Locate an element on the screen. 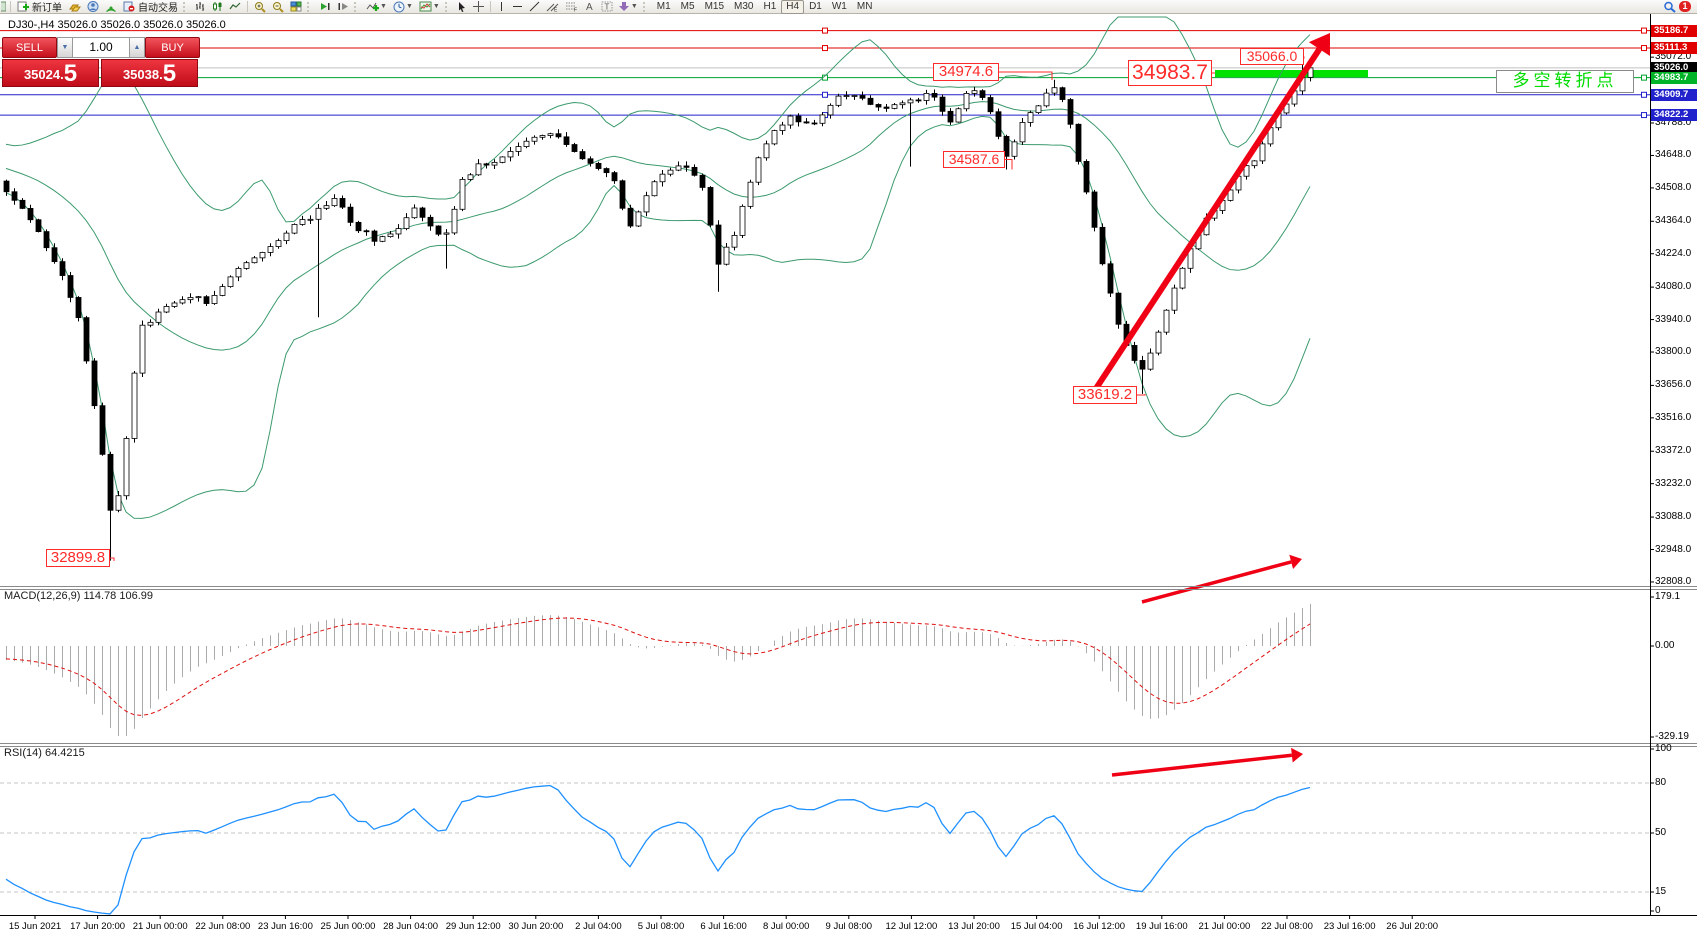 Image resolution: width=1697 pixels, height=937 pixels. time-axis-label: 9 Jul 08:00 is located at coordinates (849, 926).